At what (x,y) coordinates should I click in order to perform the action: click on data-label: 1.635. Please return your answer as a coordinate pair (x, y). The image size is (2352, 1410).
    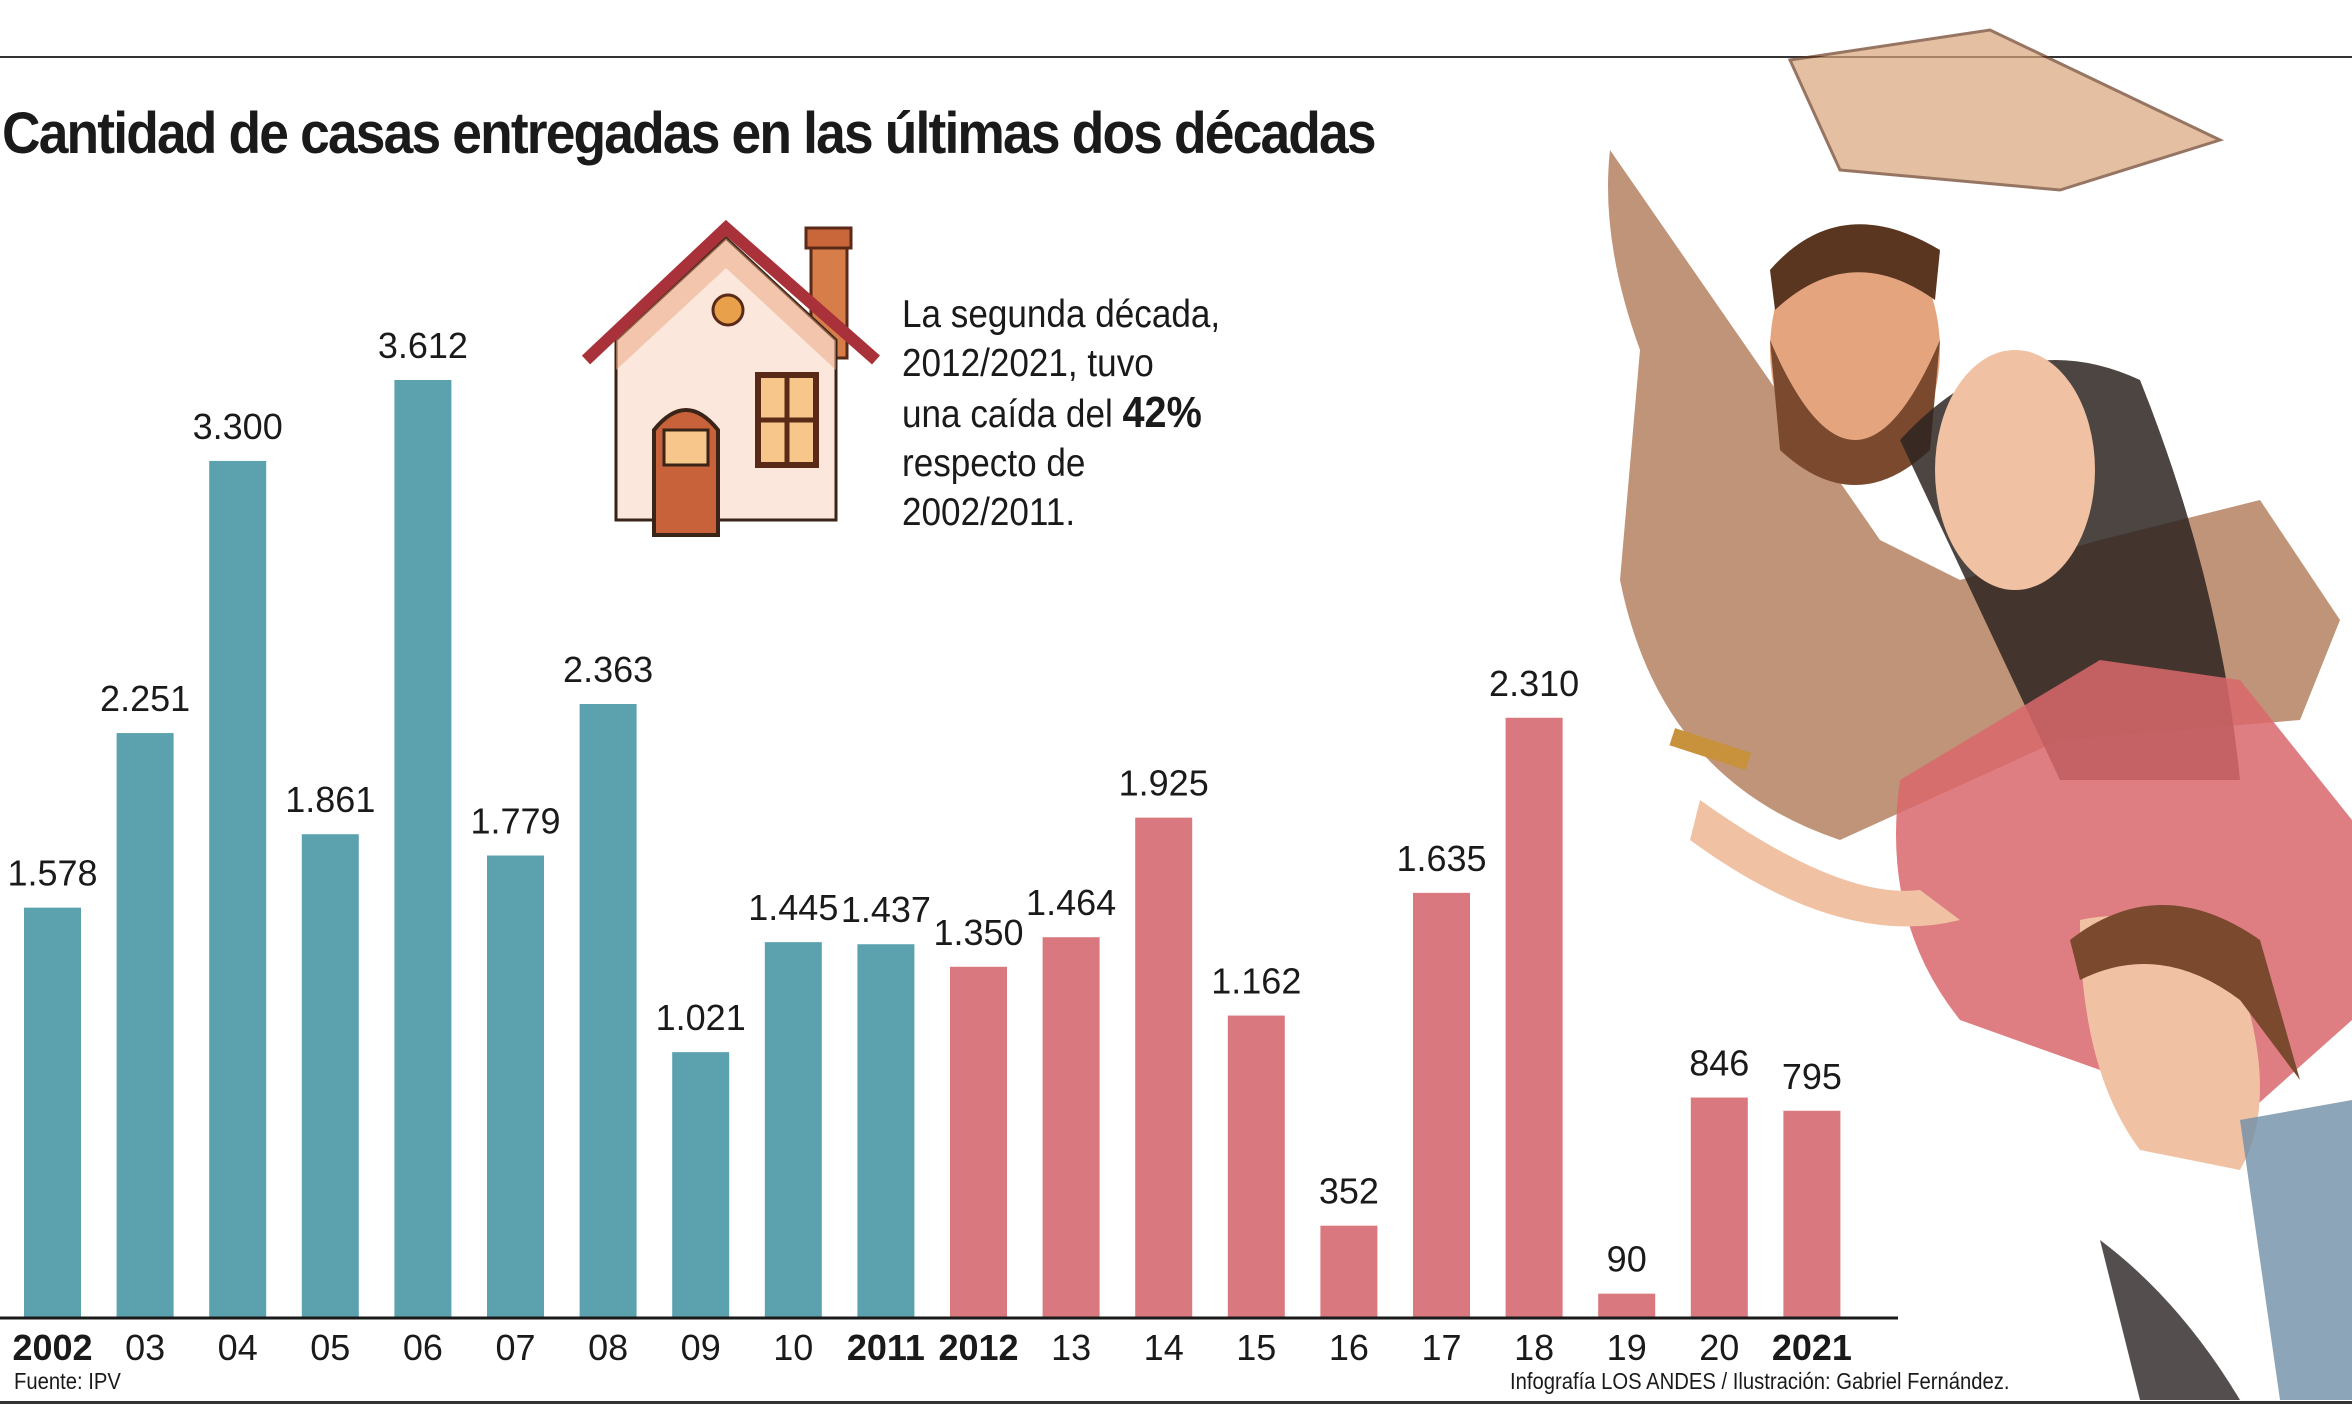
    Looking at the image, I should click on (1441, 858).